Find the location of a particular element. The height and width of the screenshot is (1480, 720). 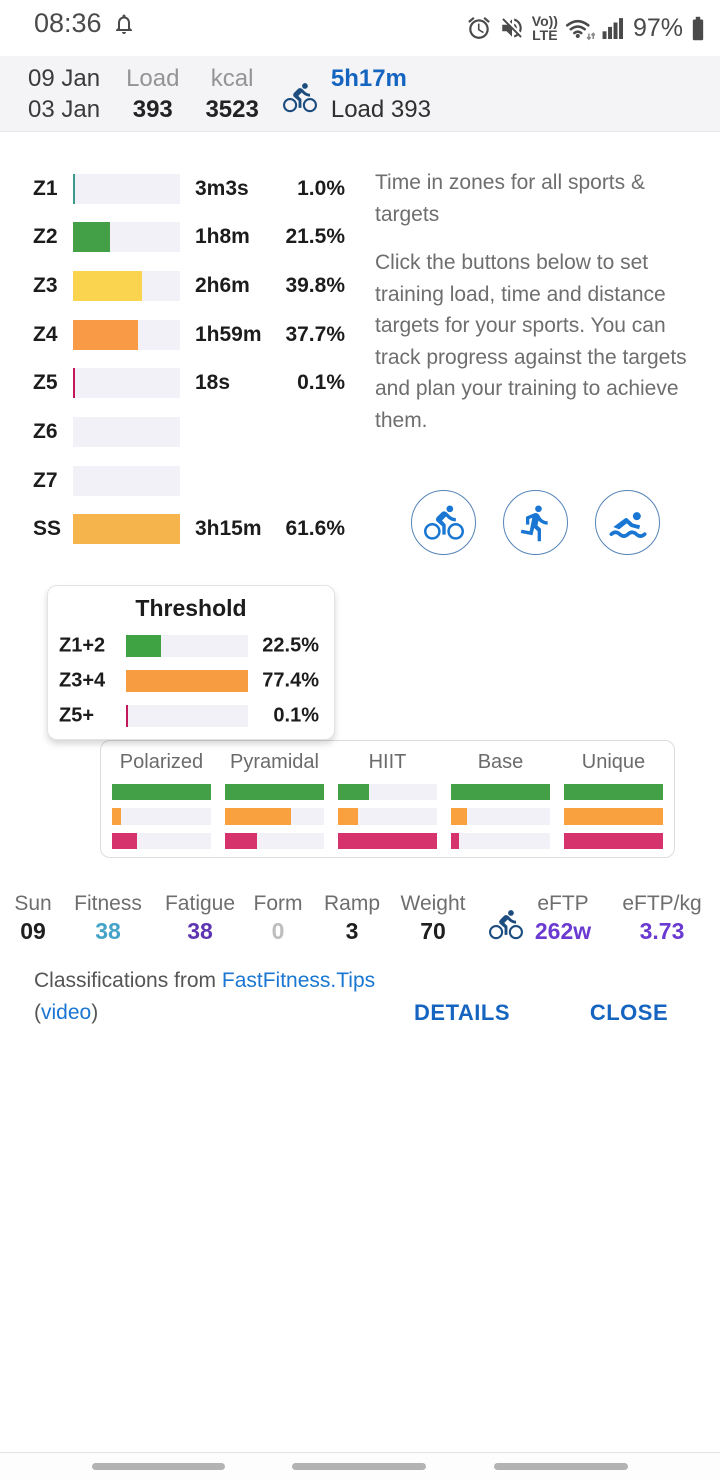

sport-target-buttons is located at coordinates (535, 522).